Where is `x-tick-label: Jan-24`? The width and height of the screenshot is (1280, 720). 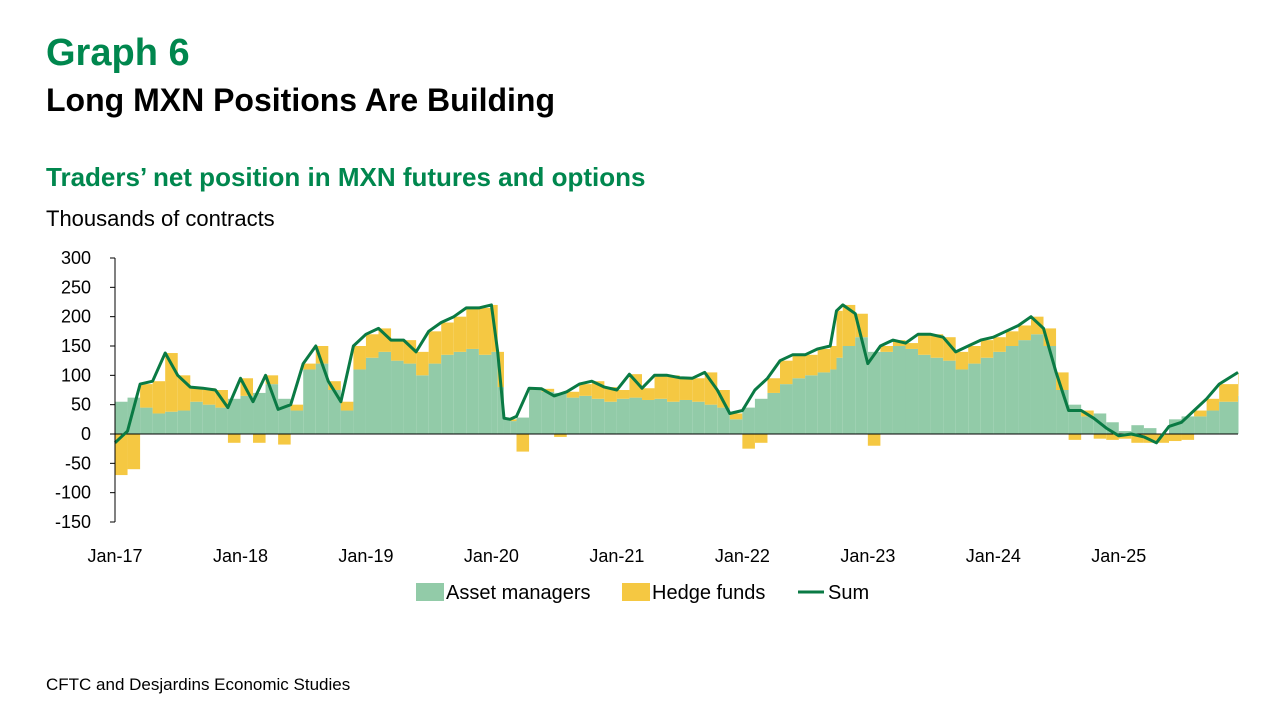
x-tick-label: Jan-24 is located at coordinates (993, 556).